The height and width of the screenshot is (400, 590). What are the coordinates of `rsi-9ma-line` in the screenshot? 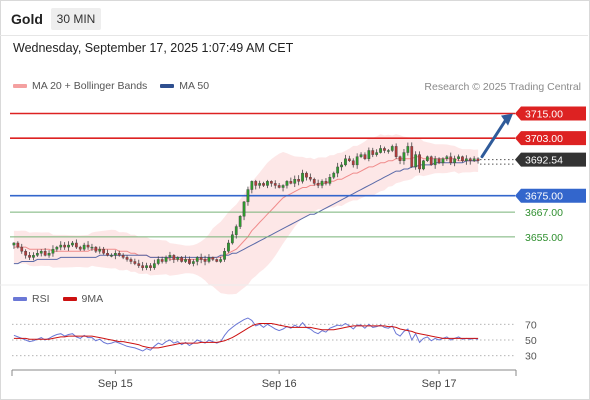 It's located at (246, 336).